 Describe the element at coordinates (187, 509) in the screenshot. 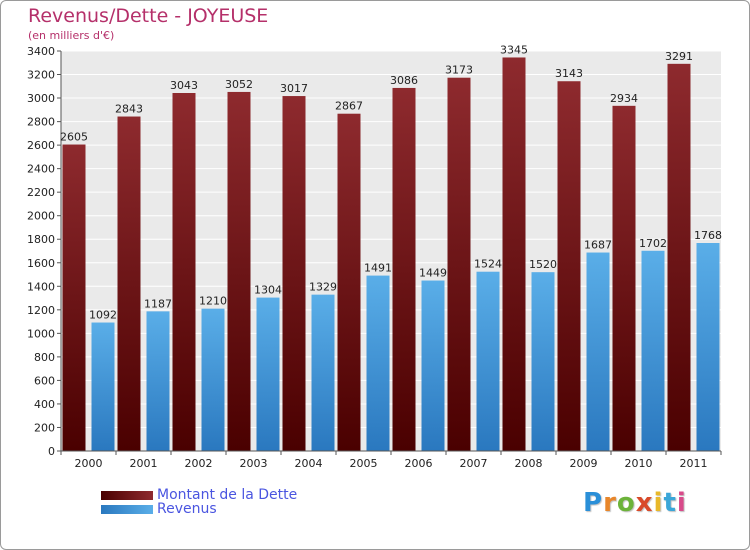

I see `legend-label-revenus: Revenus` at that location.